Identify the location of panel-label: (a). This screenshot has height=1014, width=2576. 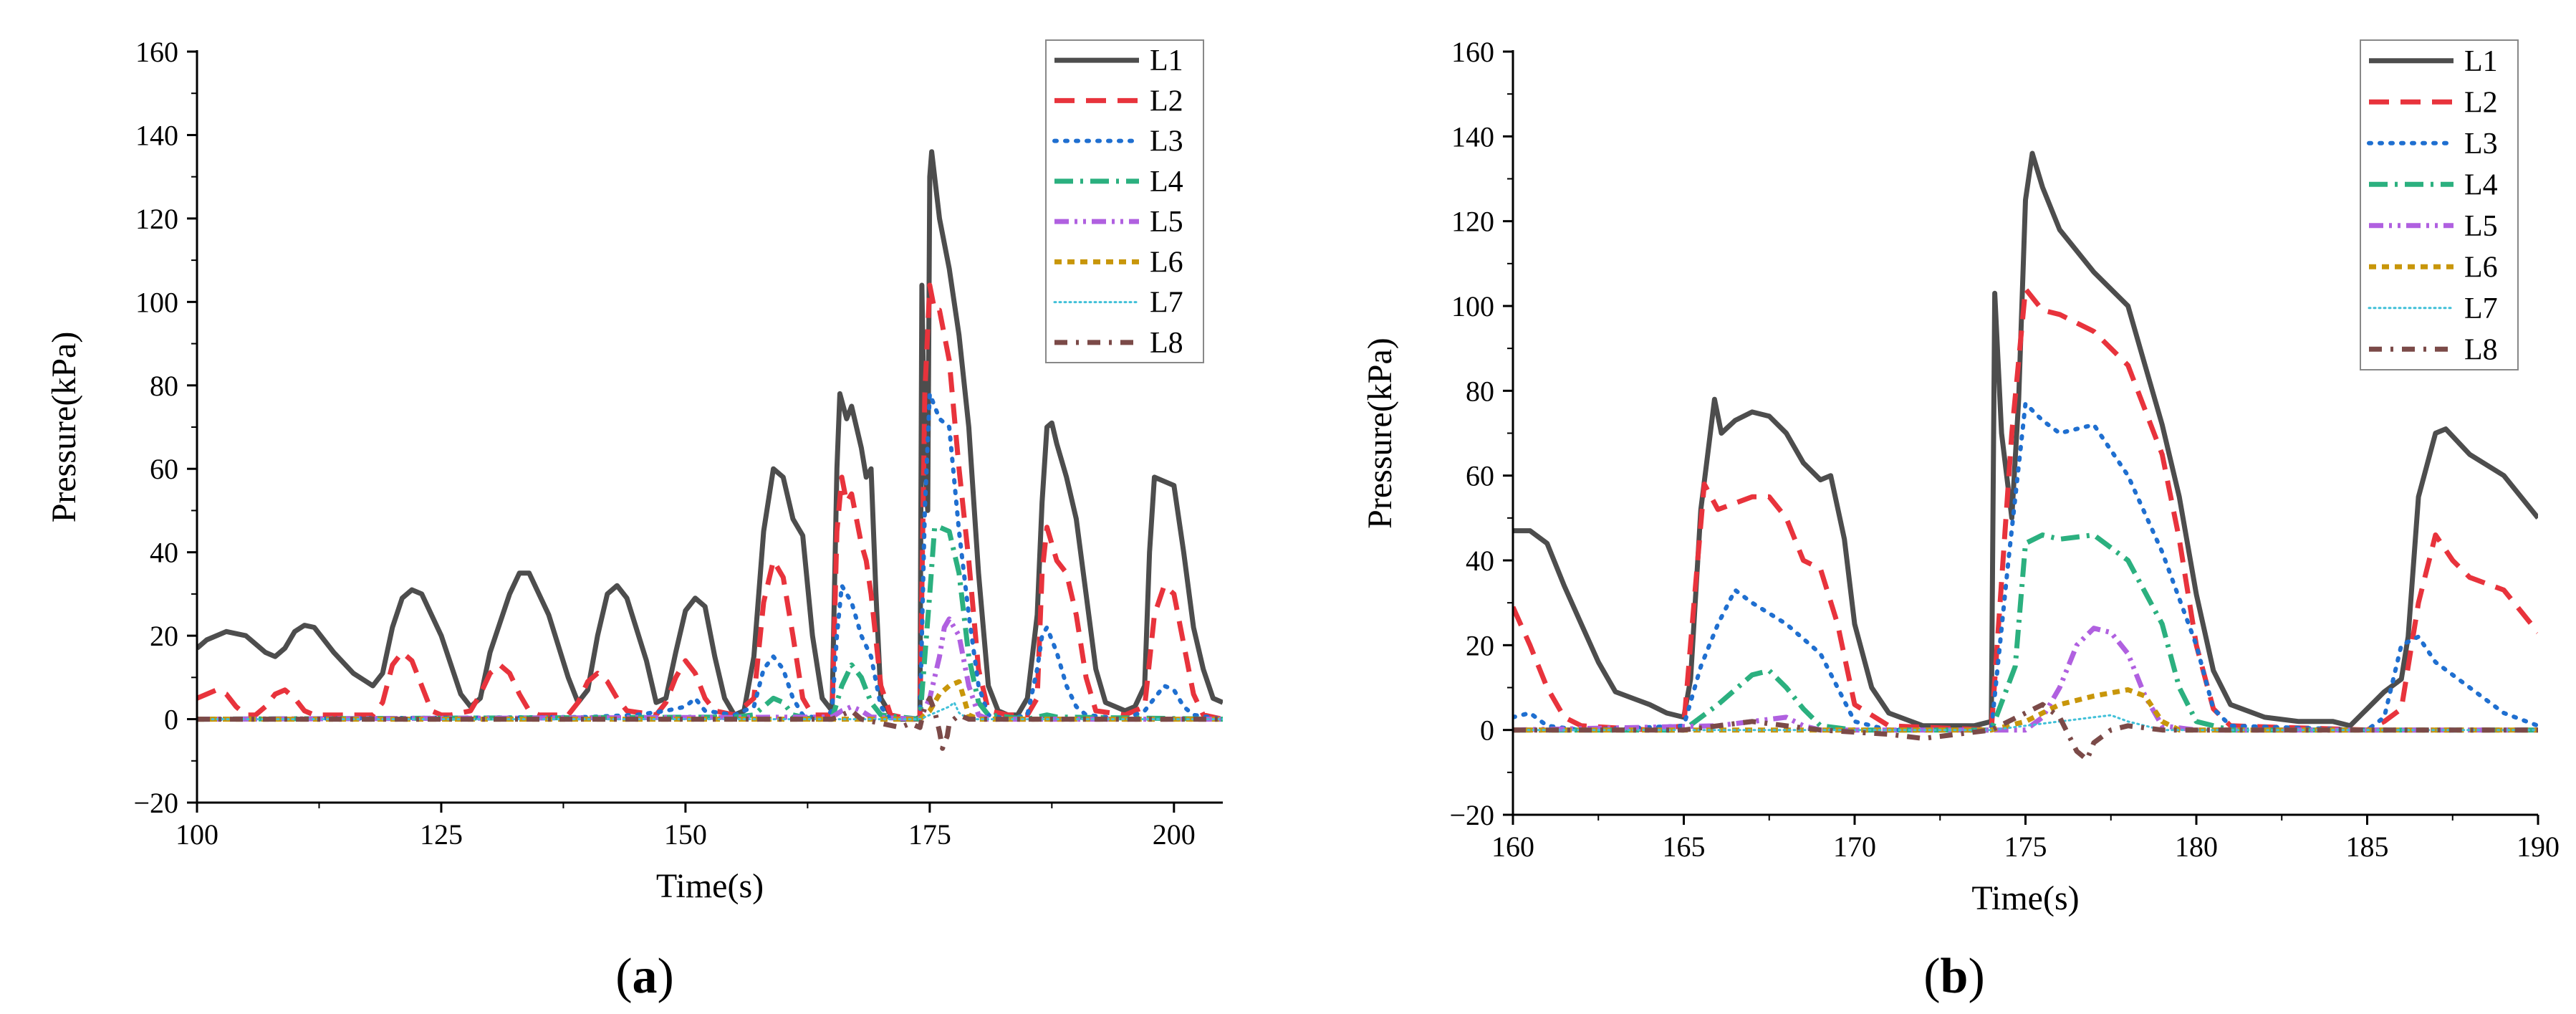
(644, 976).